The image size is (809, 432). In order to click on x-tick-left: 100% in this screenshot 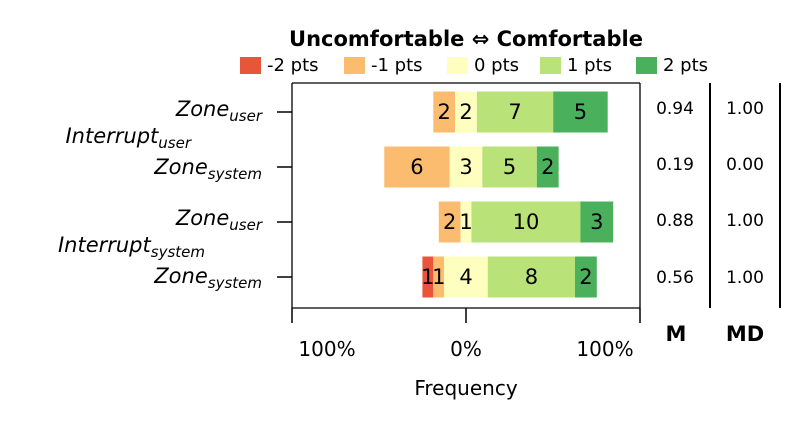, I will do `click(327, 349)`.